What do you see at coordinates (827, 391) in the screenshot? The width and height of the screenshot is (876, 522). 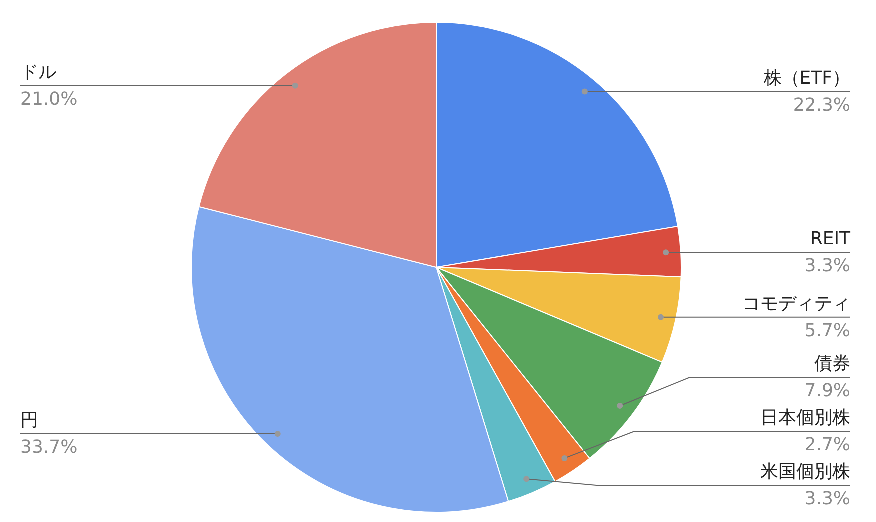 I see `data-label: 7.9%` at bounding box center [827, 391].